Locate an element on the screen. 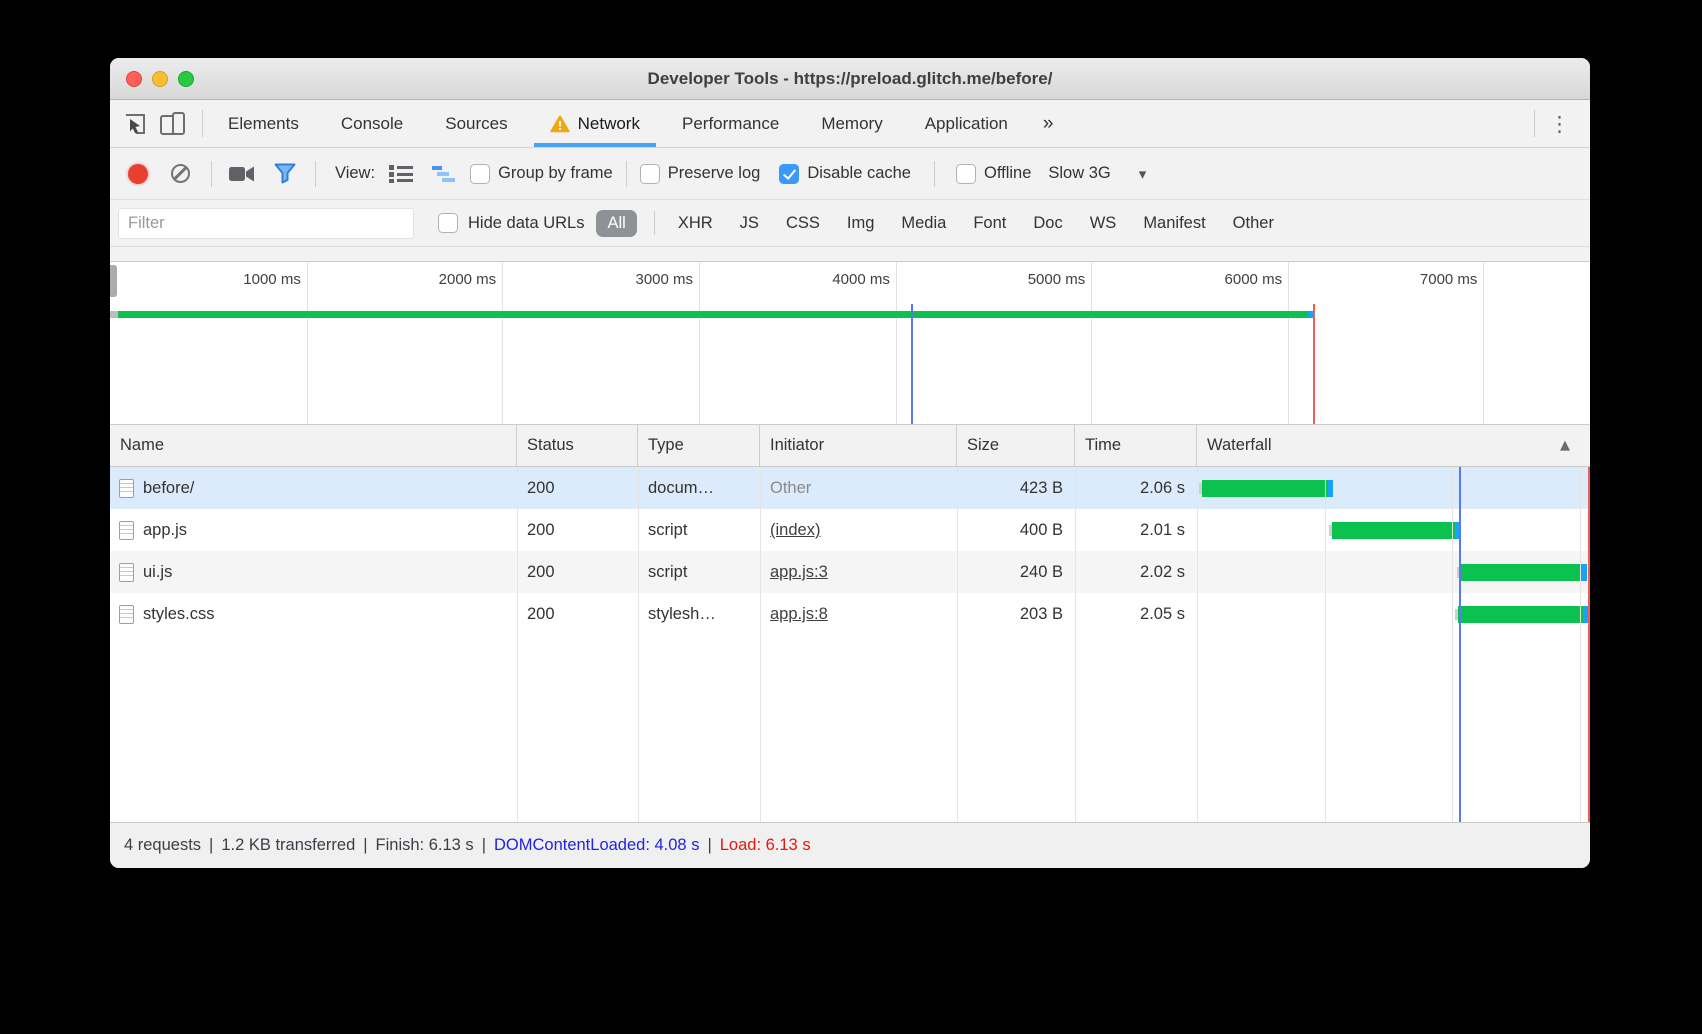 The height and width of the screenshot is (1034, 1702). overview-drag-handle is located at coordinates (113, 281).